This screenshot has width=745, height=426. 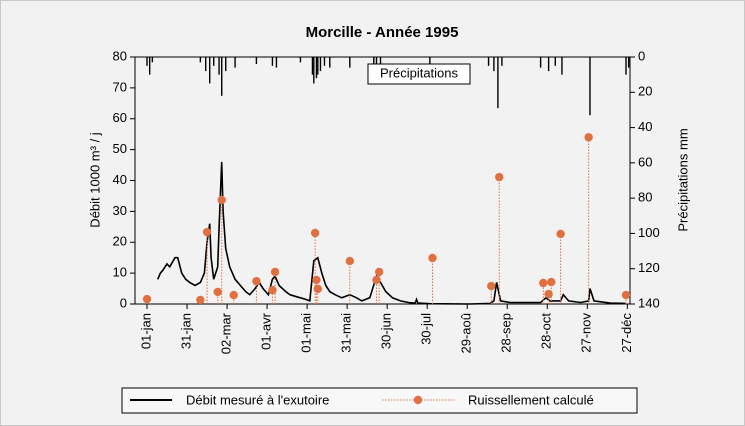 What do you see at coordinates (120, 272) in the screenshot?
I see `y-tick-label: 10` at bounding box center [120, 272].